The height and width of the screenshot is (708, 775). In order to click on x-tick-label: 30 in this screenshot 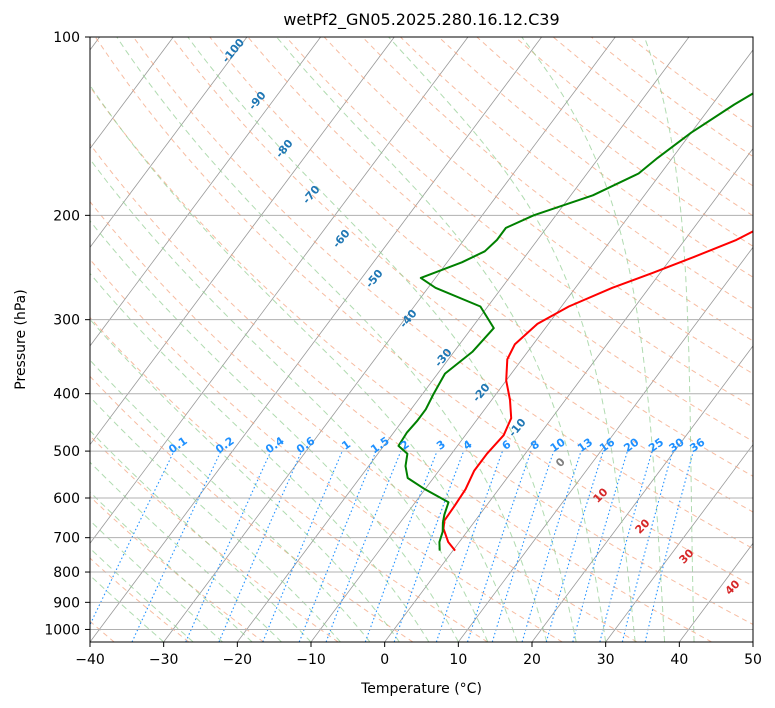, I will do `click(606, 660)`.